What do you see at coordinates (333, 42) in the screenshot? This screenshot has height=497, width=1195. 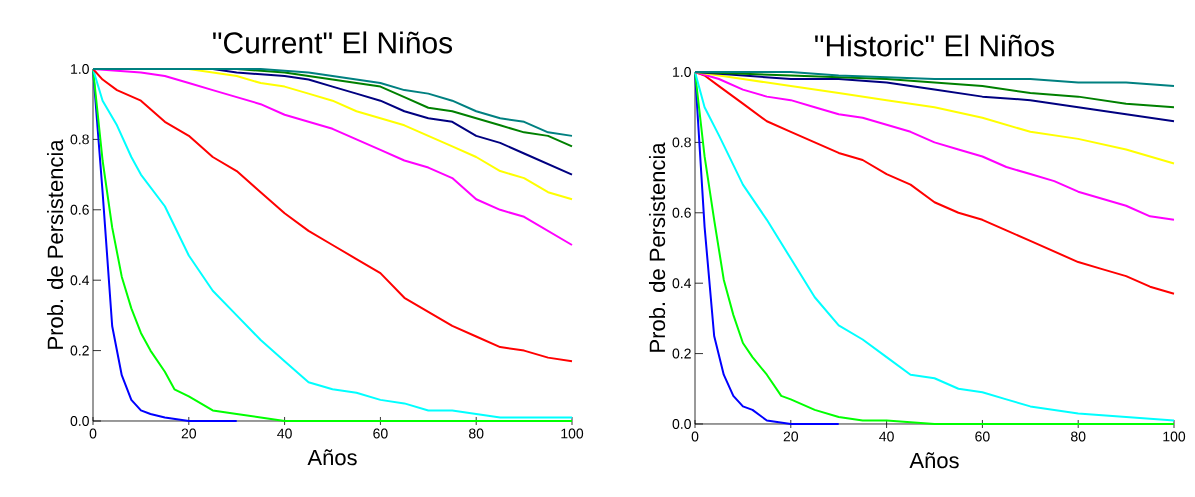 I see `chart-title: "Current" El Niños` at bounding box center [333, 42].